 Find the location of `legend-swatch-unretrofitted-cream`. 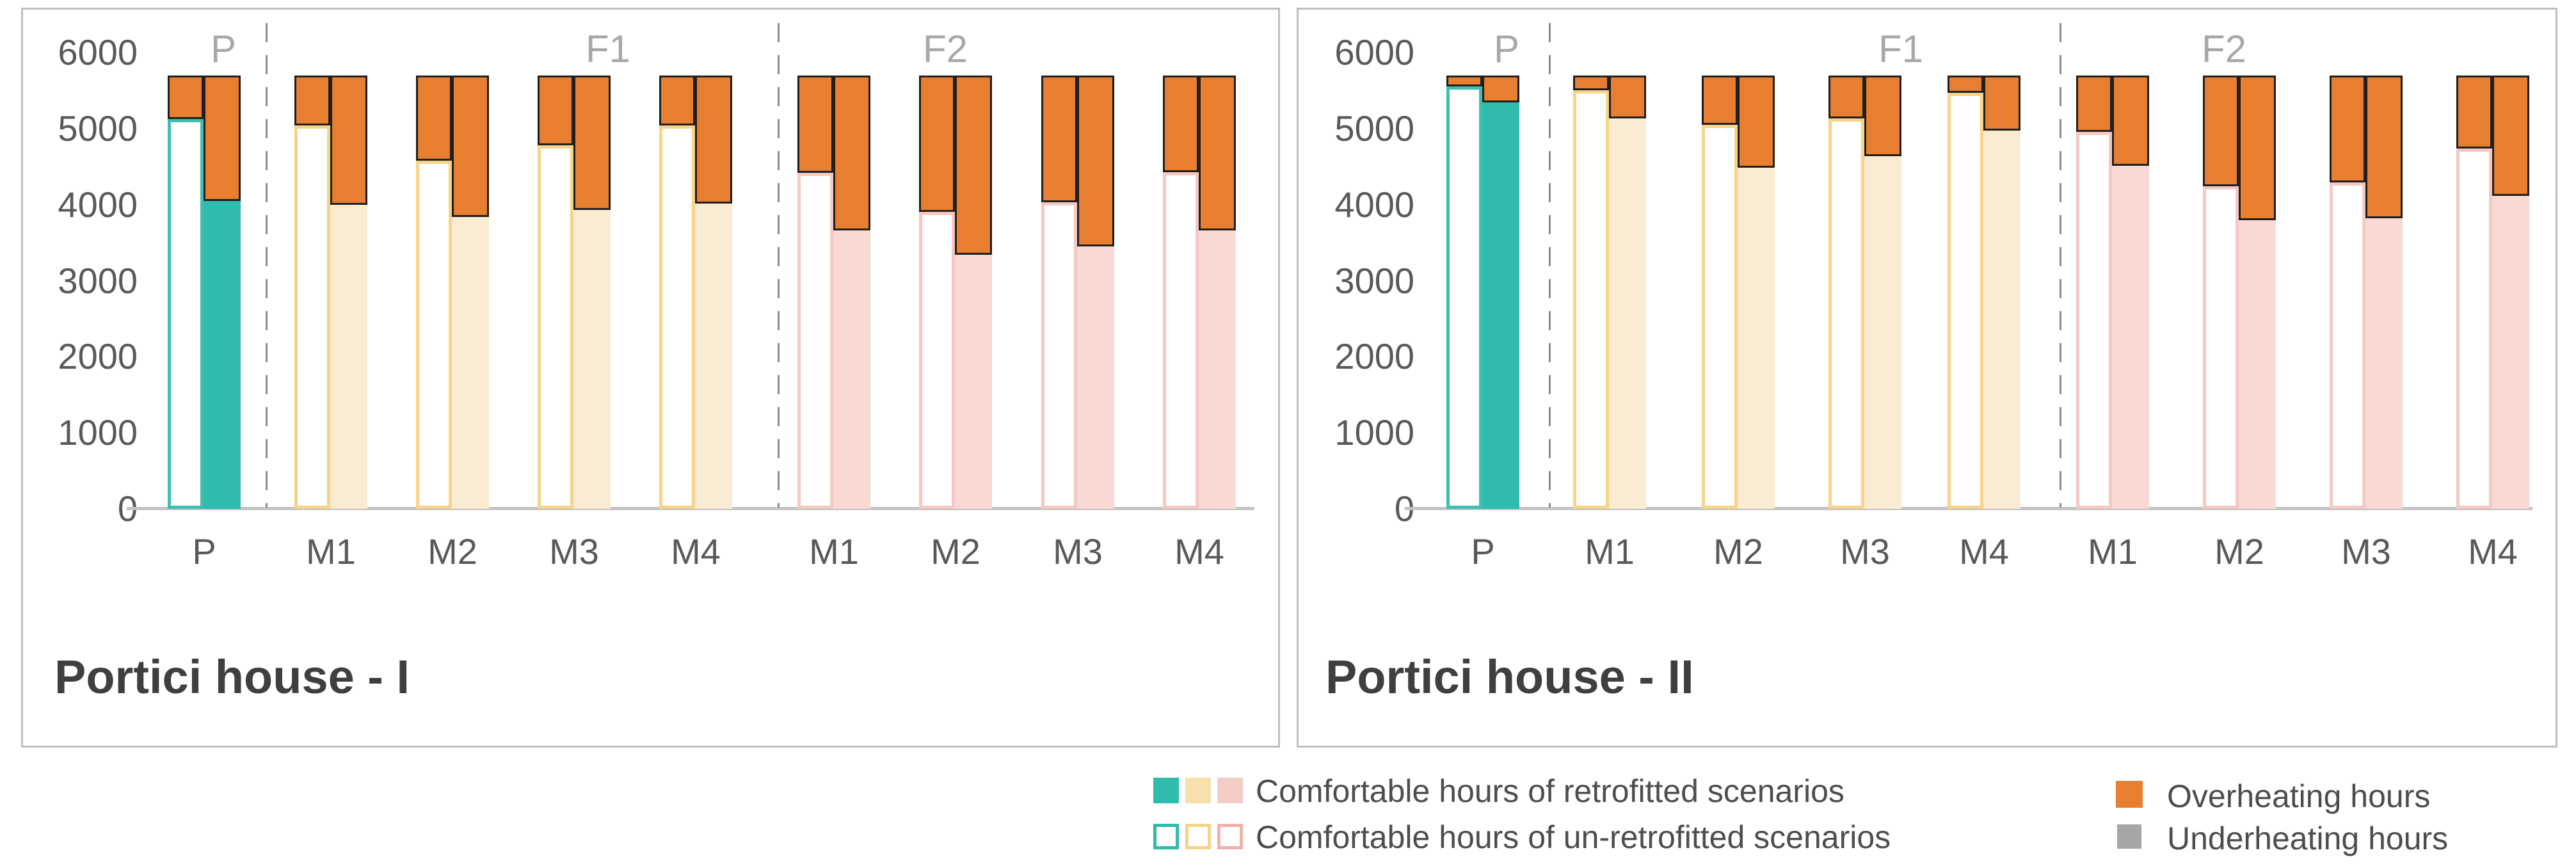

legend-swatch-unretrofitted-cream is located at coordinates (1198, 836).